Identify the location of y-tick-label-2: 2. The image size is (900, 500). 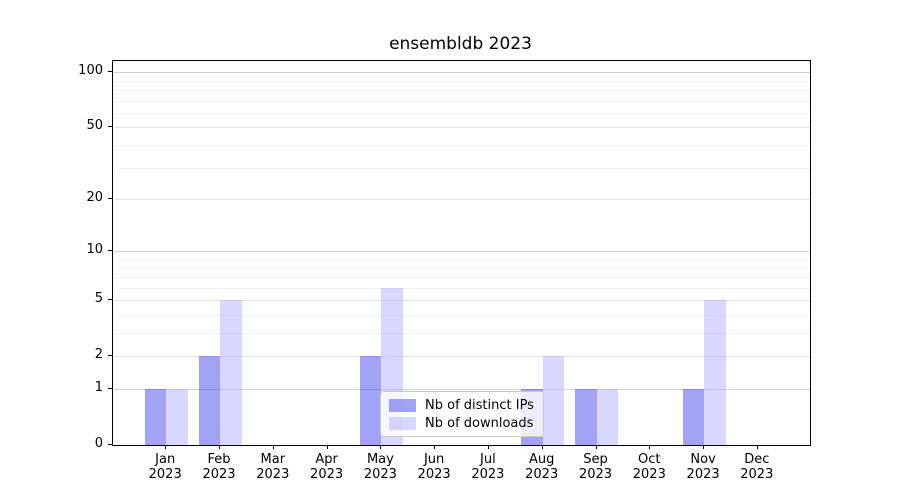
(98, 355).